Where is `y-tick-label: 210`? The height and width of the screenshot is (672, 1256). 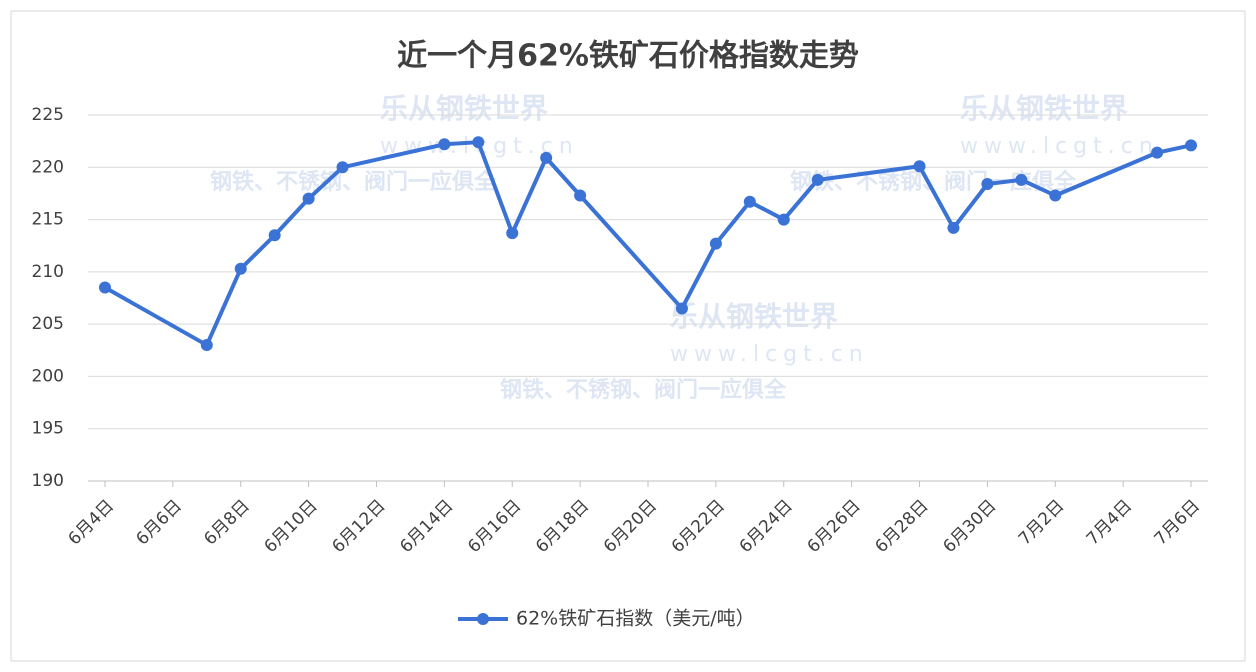
y-tick-label: 210 is located at coordinates (48, 272).